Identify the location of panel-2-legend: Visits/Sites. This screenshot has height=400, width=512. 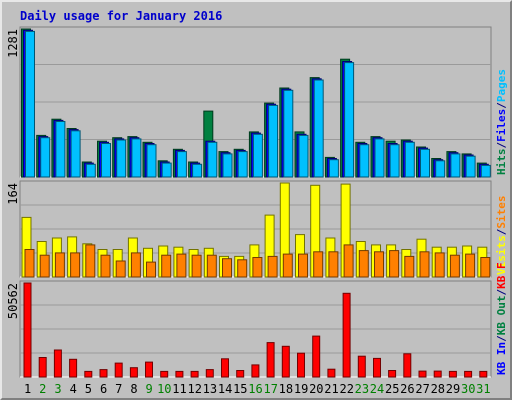
(501, 236).